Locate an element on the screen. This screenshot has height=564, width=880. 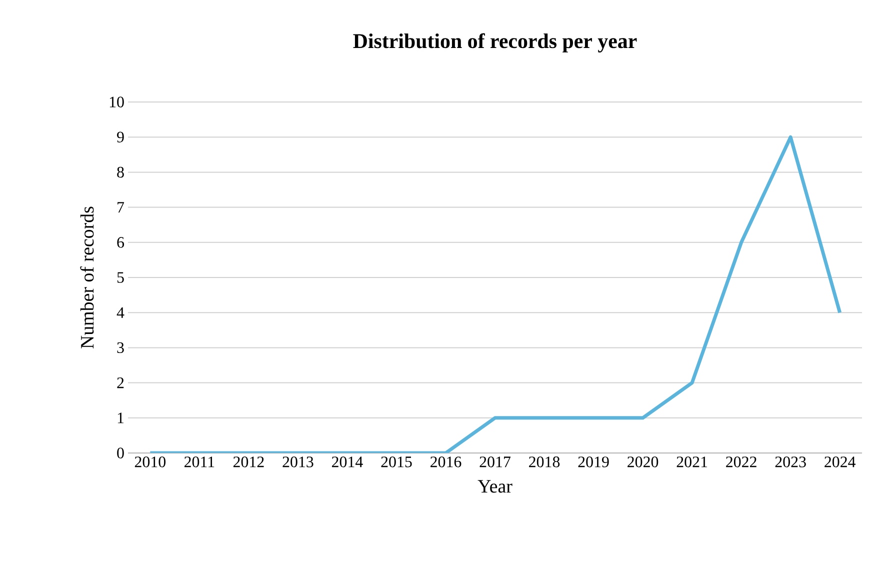
x-tick-label: 2010 is located at coordinates (150, 462).